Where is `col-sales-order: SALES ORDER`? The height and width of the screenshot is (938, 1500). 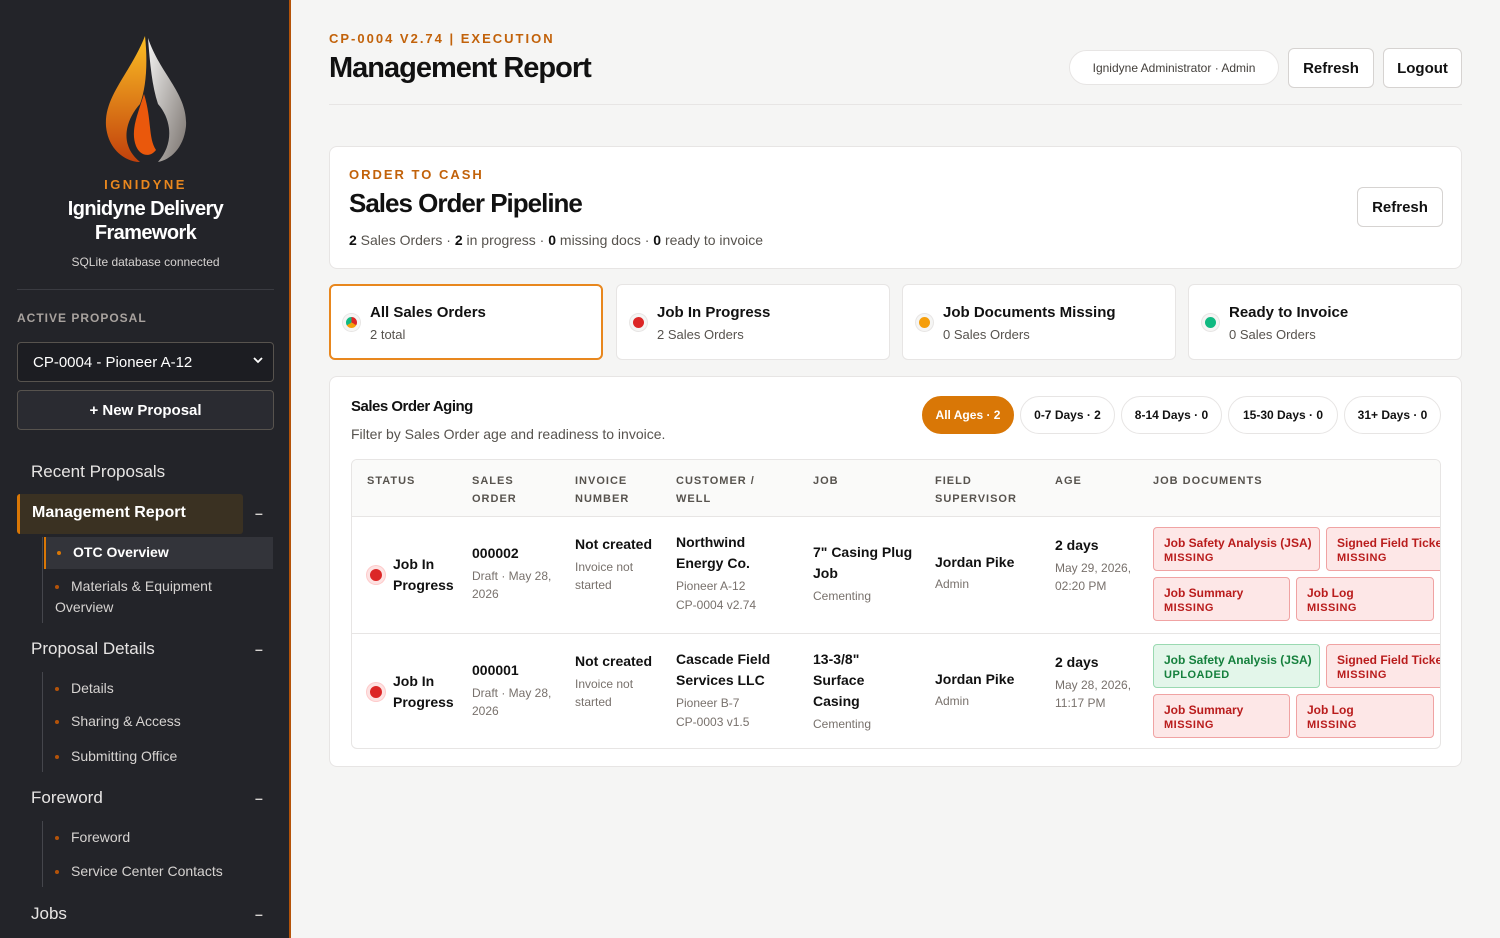
col-sales-order: SALES ORDER is located at coordinates (494, 490).